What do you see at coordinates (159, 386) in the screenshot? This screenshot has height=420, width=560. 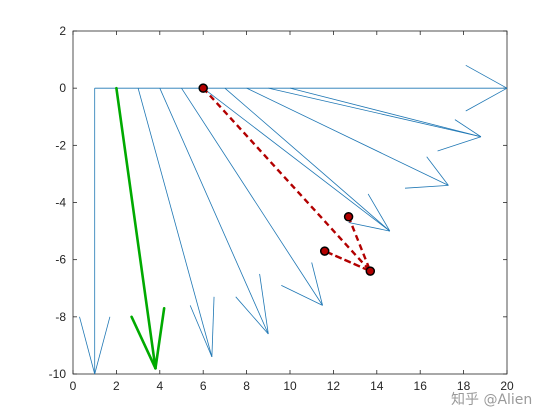 I see `x-tick-label: 4` at bounding box center [159, 386].